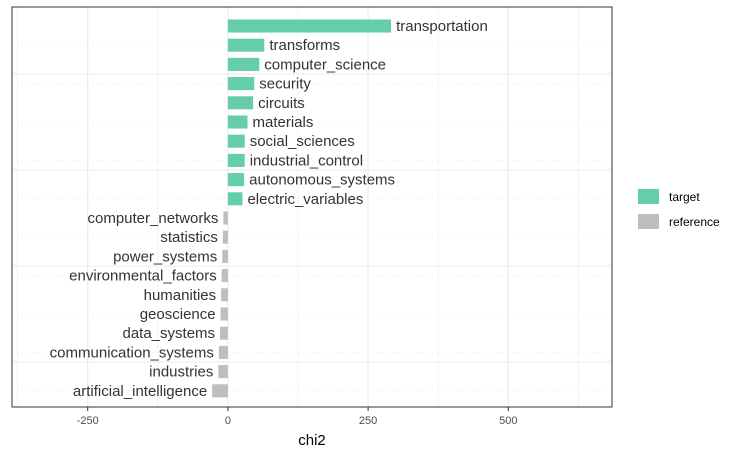 The image size is (737, 457). Describe the element at coordinates (285, 84) in the screenshot. I see `bar-label: security` at that location.